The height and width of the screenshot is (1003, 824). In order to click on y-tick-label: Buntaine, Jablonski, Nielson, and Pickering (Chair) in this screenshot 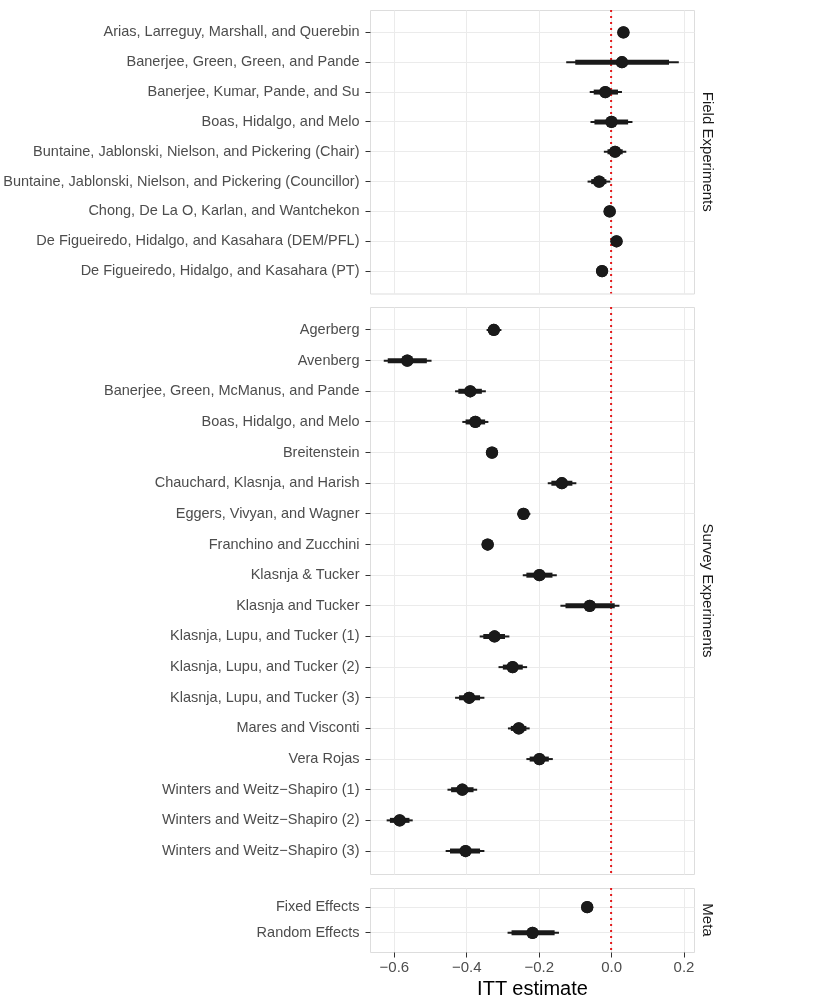, I will do `click(196, 150)`.